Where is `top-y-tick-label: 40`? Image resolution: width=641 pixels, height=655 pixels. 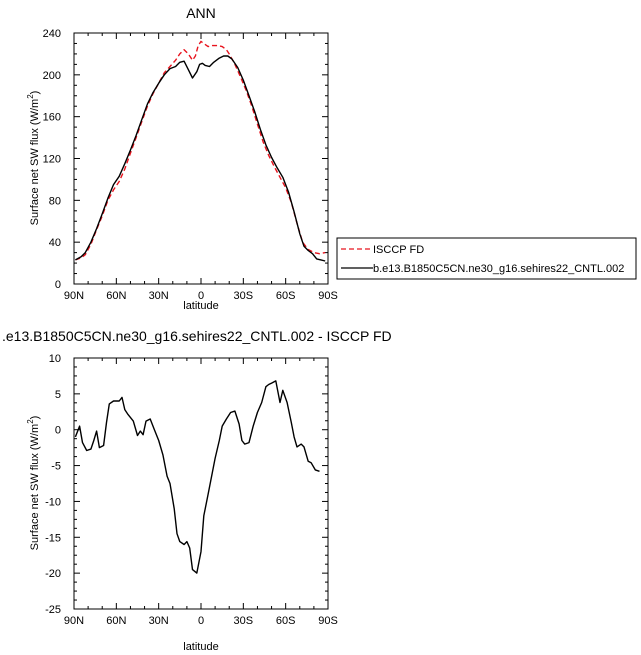
top-y-tick-label: 40 is located at coordinates (55, 243).